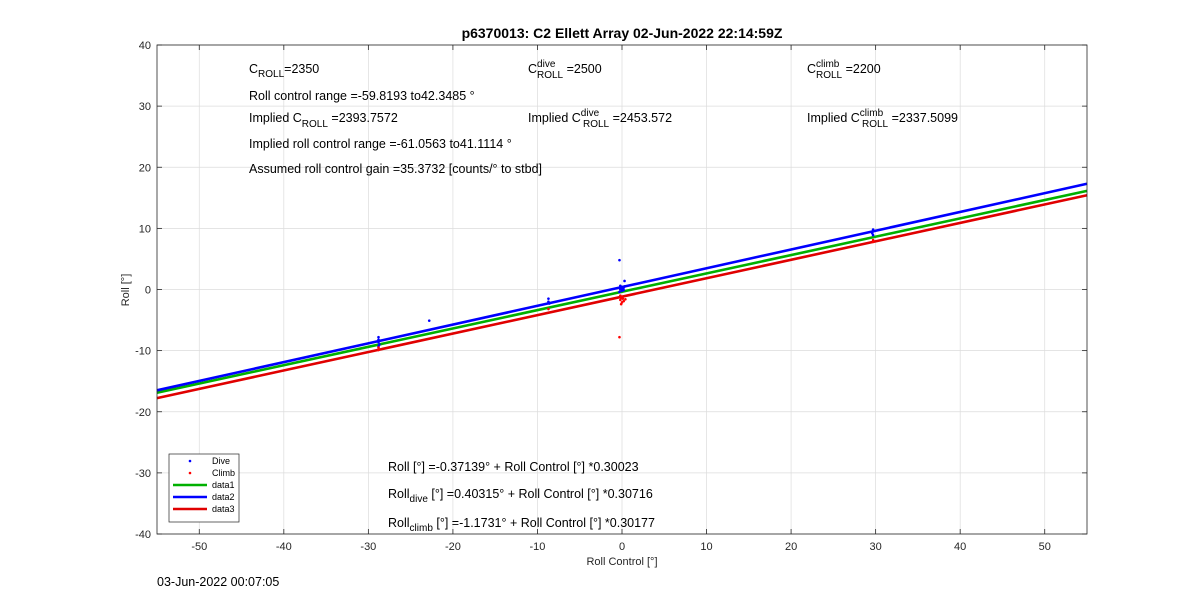 This screenshot has width=1200, height=601. What do you see at coordinates (223, 509) in the screenshot?
I see `legend-label: data3` at bounding box center [223, 509].